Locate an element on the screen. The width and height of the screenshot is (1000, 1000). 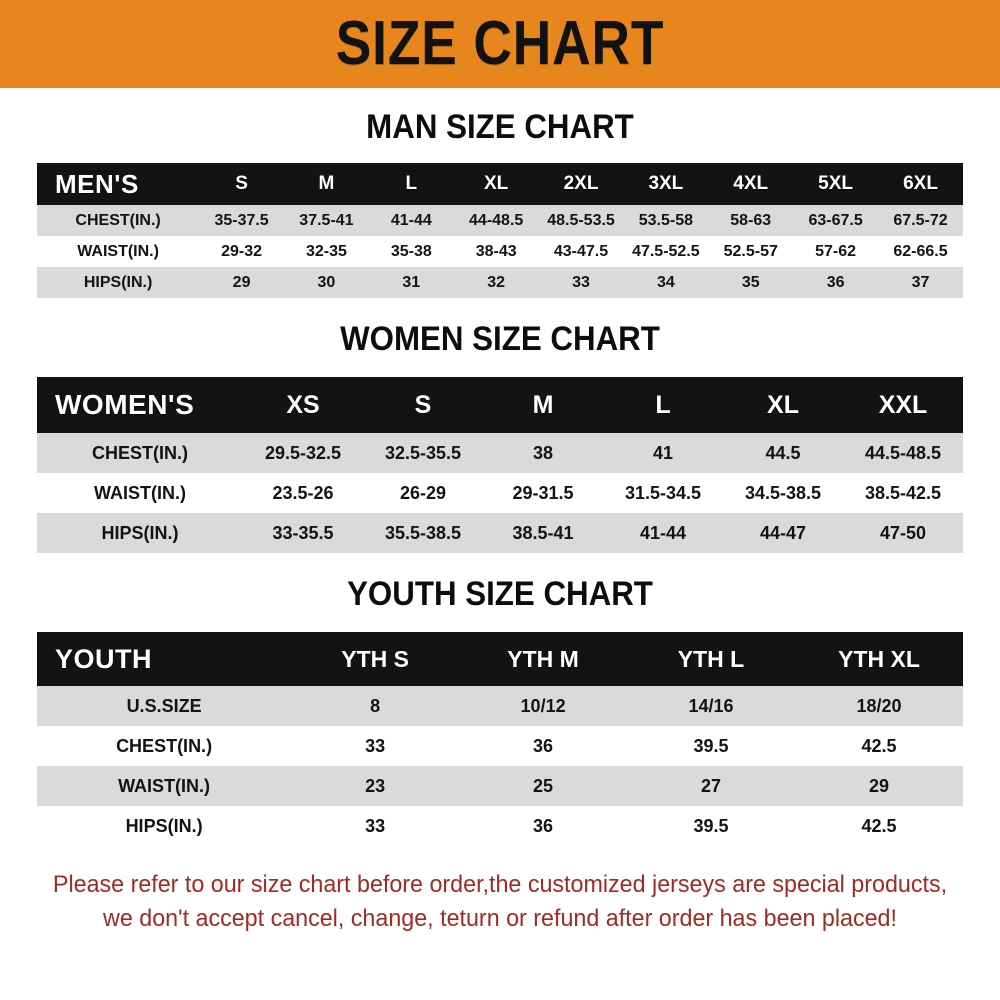
men-size-header-s: S is located at coordinates (241, 184).